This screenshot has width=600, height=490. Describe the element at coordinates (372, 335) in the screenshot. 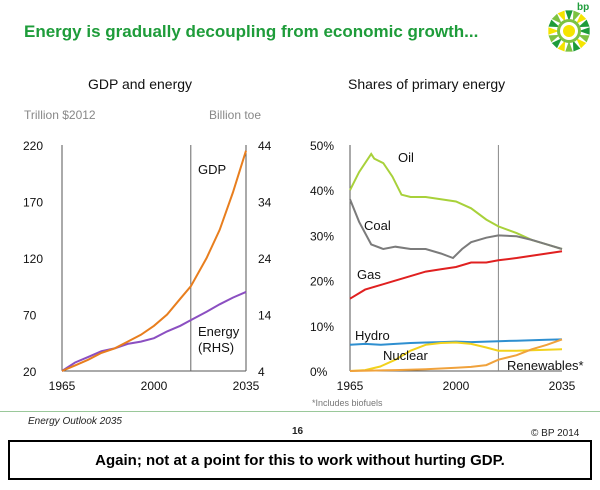

I see `hydro-label: Hydro` at that location.